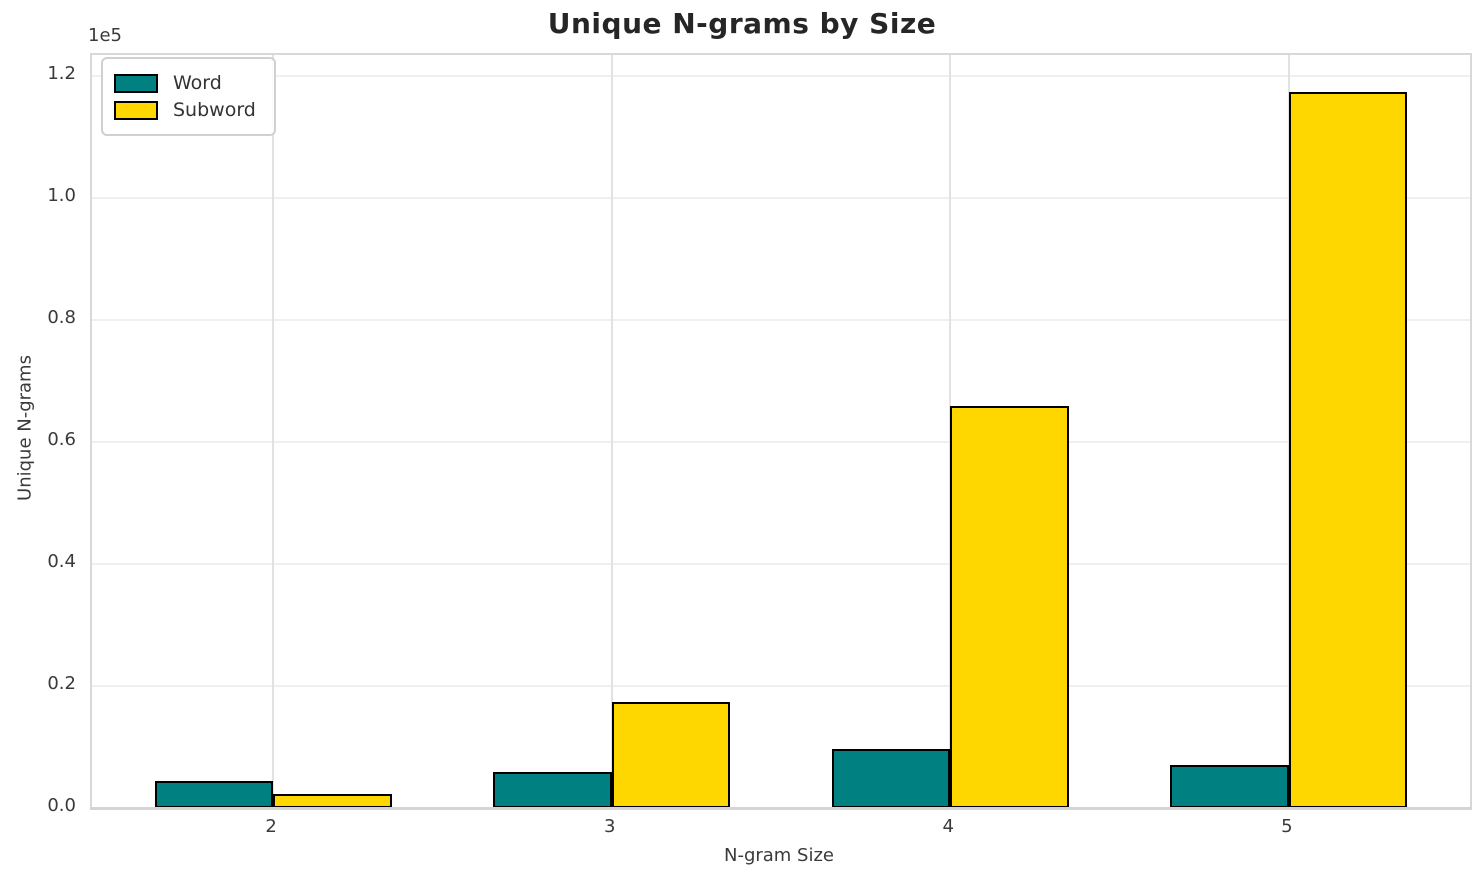 The height and width of the screenshot is (885, 1484). I want to click on y-tick-label: 0.4, so click(61, 561).